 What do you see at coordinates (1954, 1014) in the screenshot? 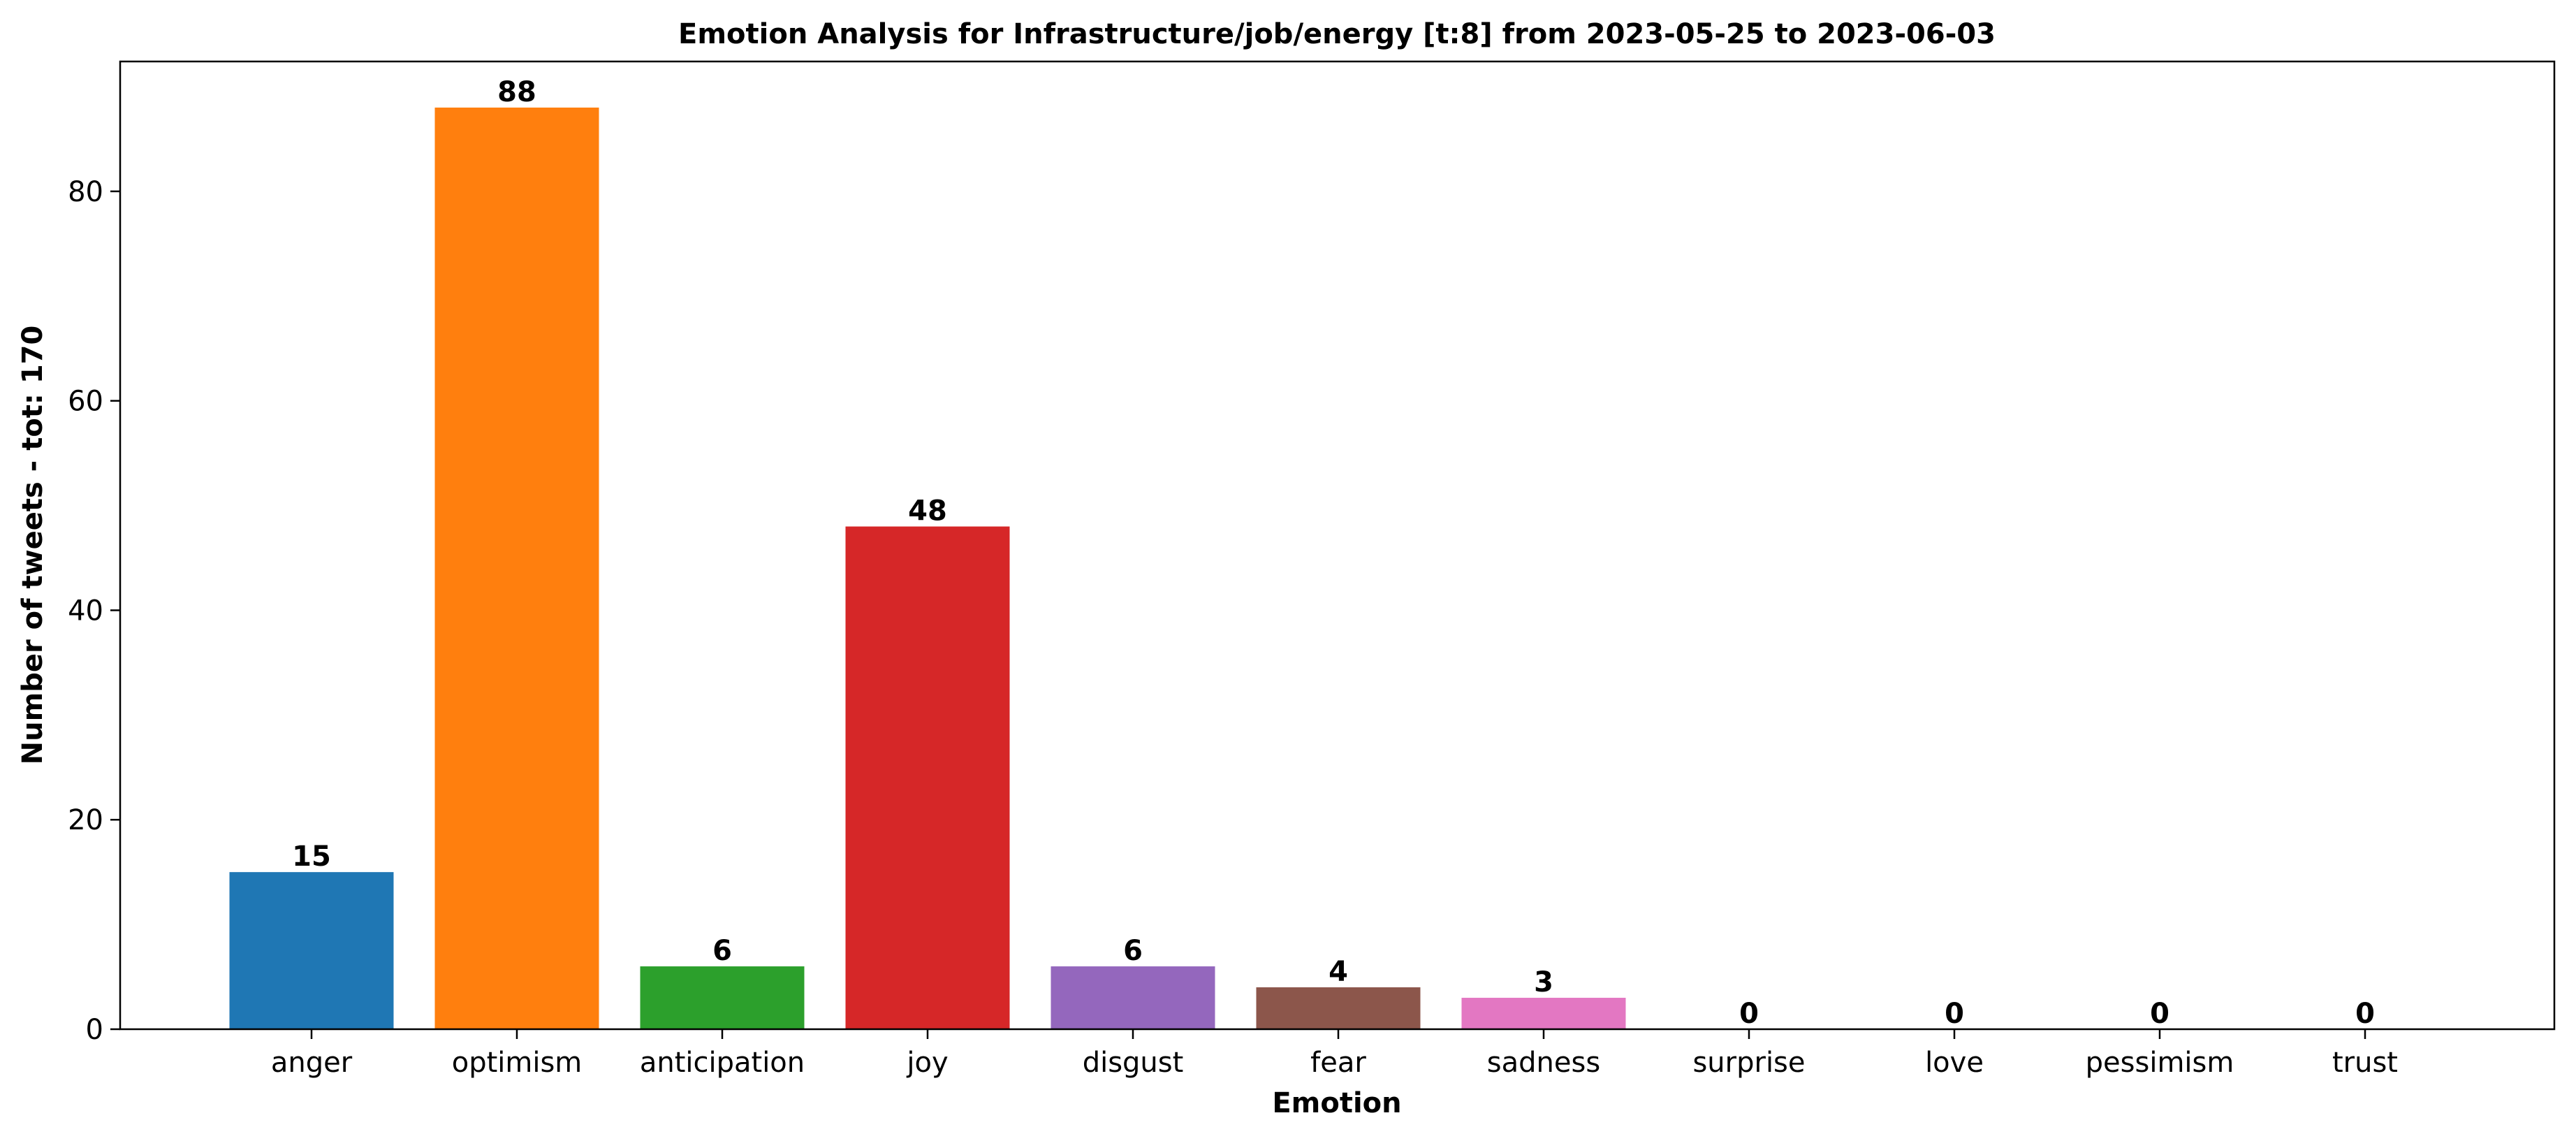
I see `data-label-love: 0` at bounding box center [1954, 1014].